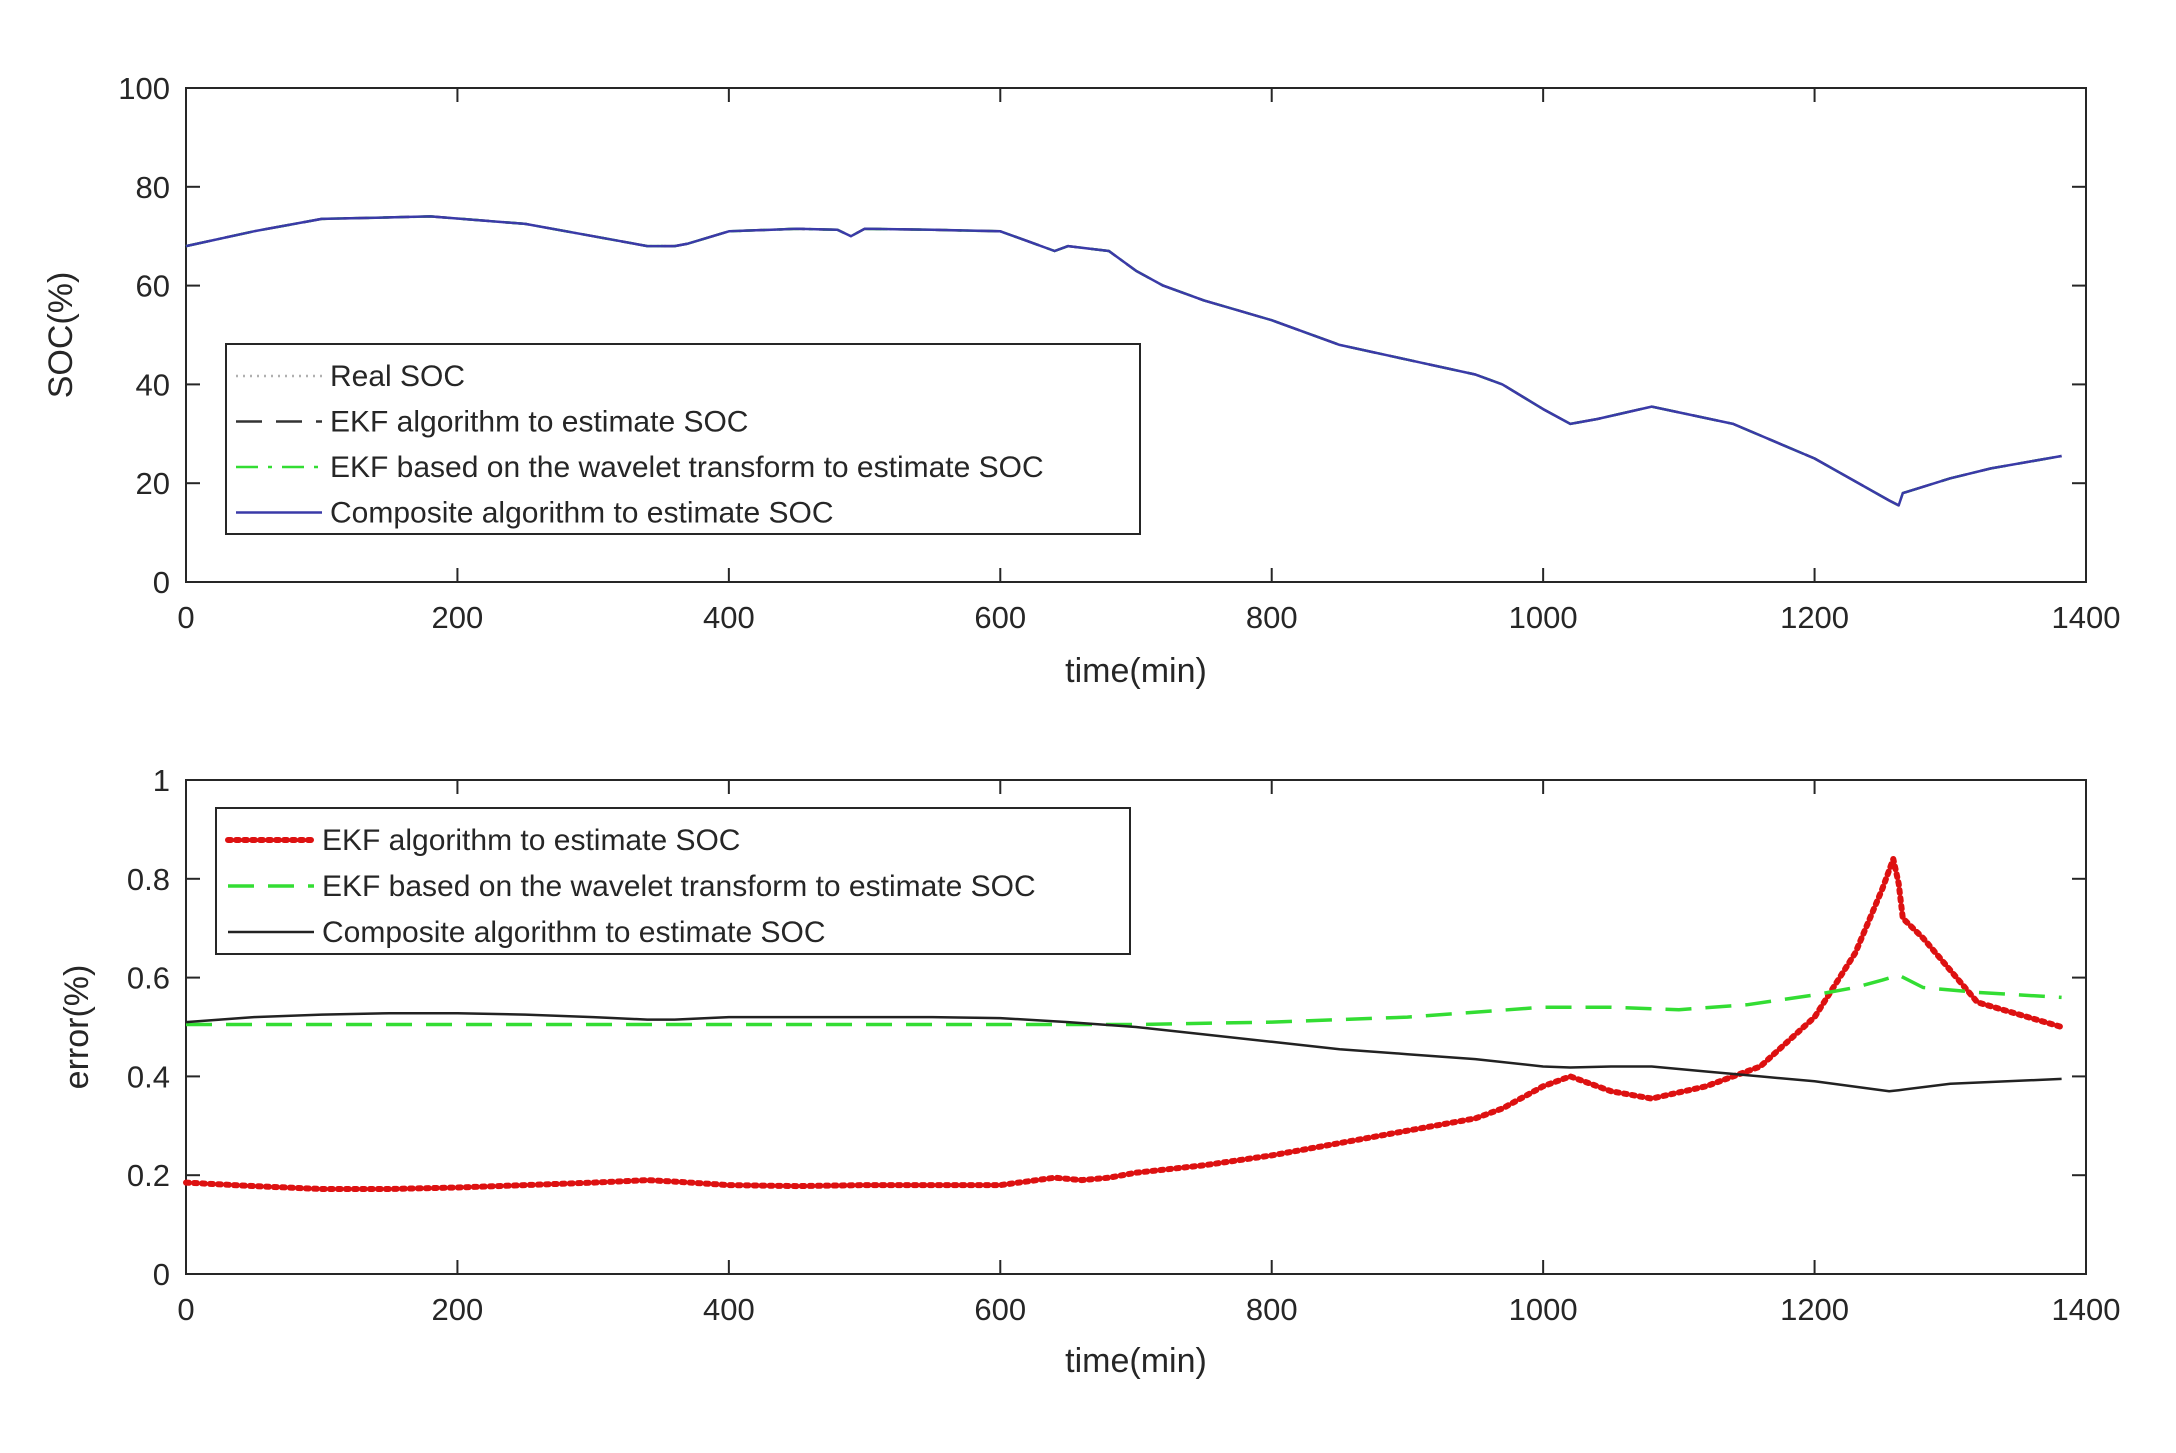 This screenshot has height=1453, width=2176. Describe the element at coordinates (61, 335) in the screenshot. I see `y-axis-label: SOC(%)` at that location.